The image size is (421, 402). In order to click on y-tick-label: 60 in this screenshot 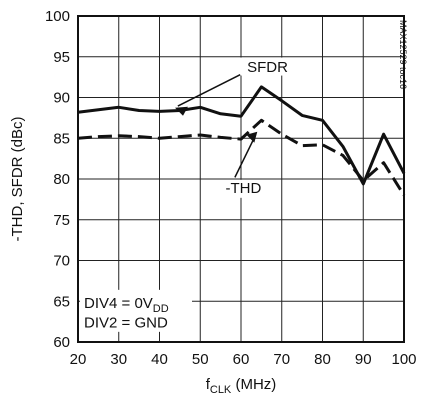, I will do `click(61, 342)`.